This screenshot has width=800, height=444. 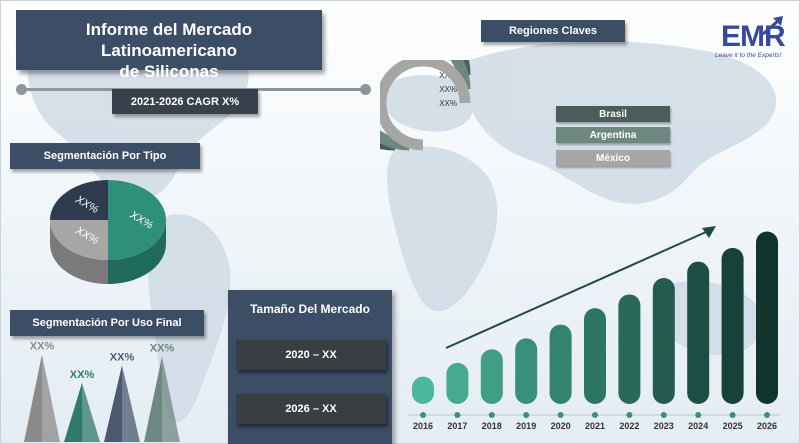 I want to click on bar-2024, so click(x=698, y=332).